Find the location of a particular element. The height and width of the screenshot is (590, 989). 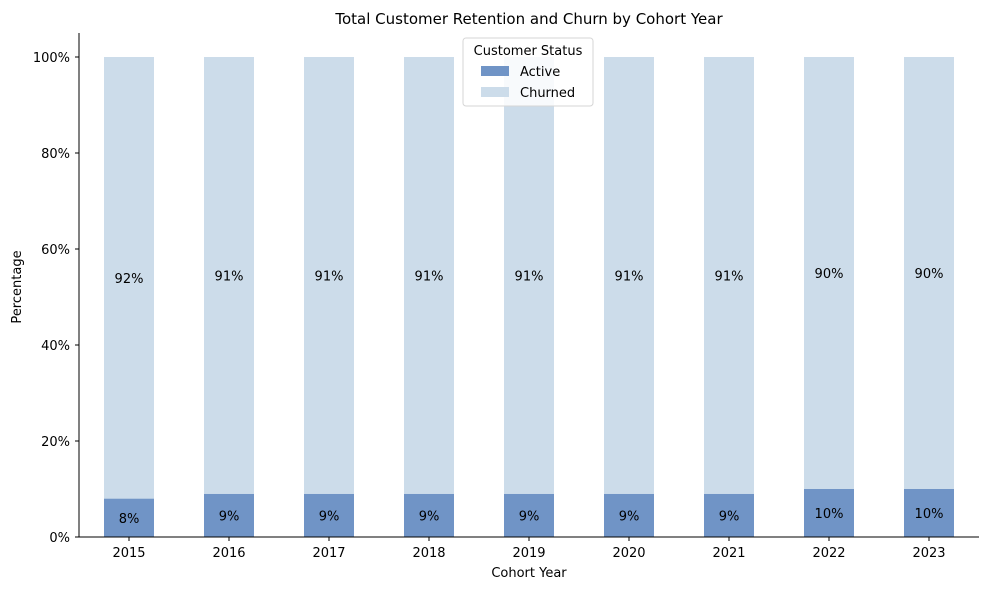

legend-swatch-churned is located at coordinates (495, 92).